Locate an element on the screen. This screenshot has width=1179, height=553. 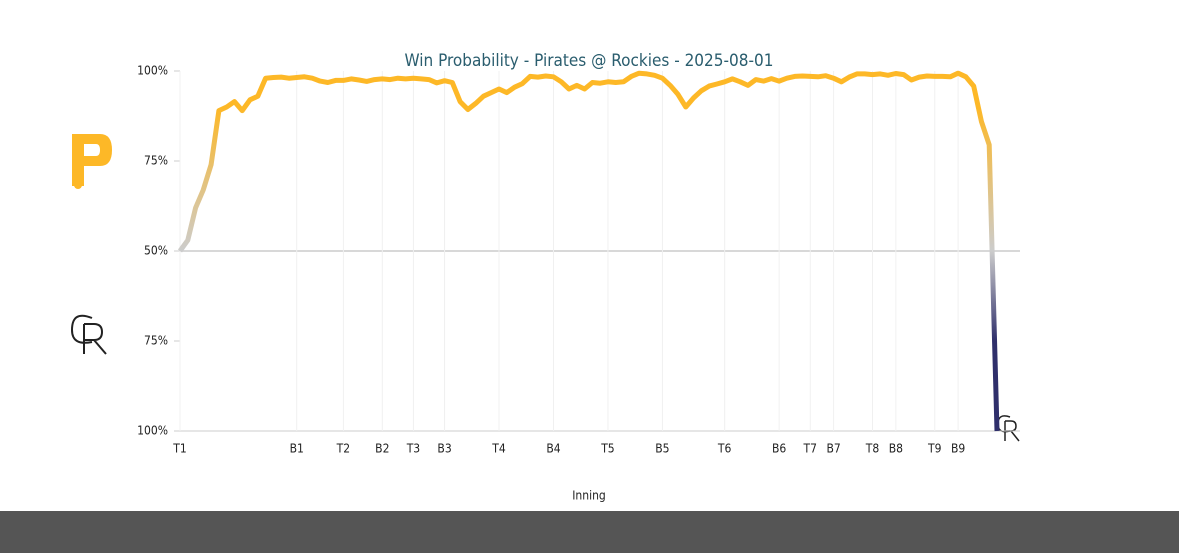
x-axis-label: Inning is located at coordinates (589, 496).